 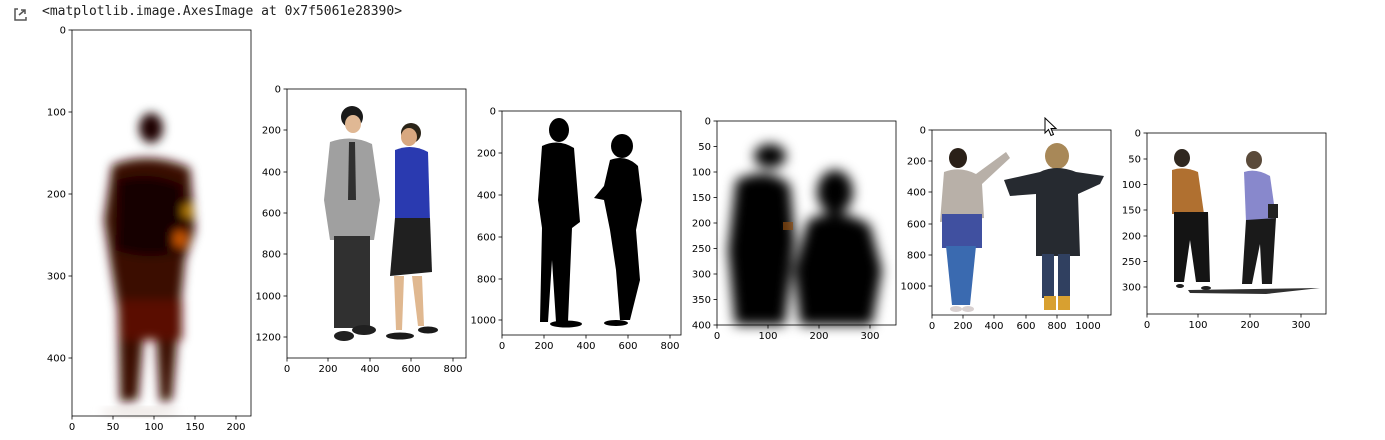 I want to click on plot-2-yticks: 0 200 400 600 800 1000 1200, so click(x=271, y=214).